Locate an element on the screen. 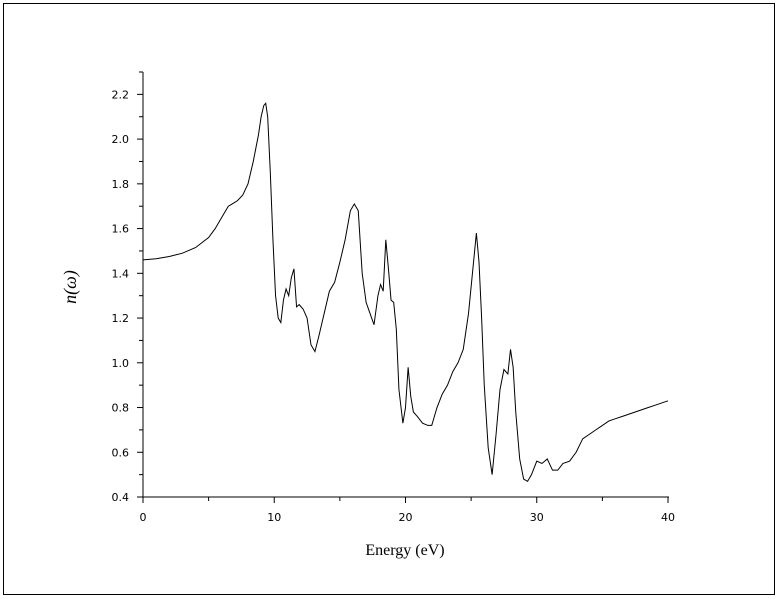 Image resolution: width=780 pixels, height=599 pixels. x-axis-title: Energy (eV) is located at coordinates (404, 550).